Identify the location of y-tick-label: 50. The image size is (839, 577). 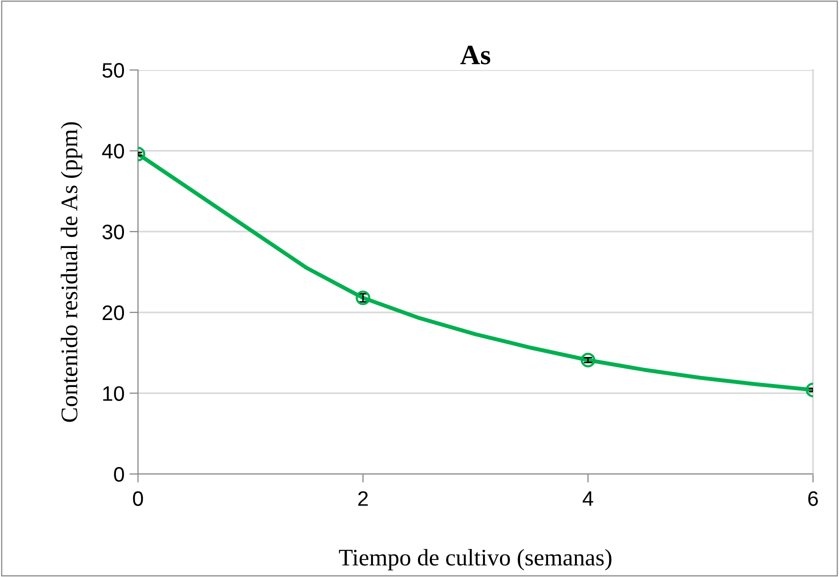
(113, 70).